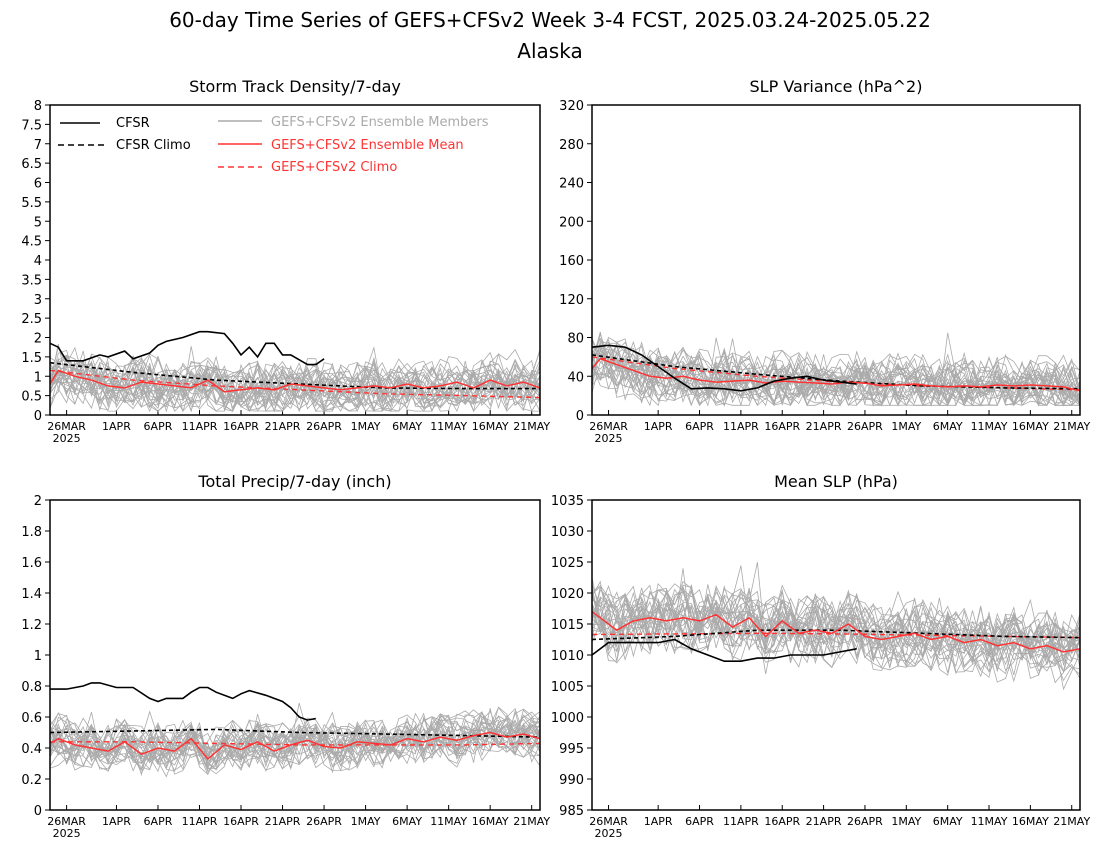 This screenshot has height=850, width=1100. Describe the element at coordinates (567, 718) in the screenshot. I see `y-tick-label: 1000` at that location.